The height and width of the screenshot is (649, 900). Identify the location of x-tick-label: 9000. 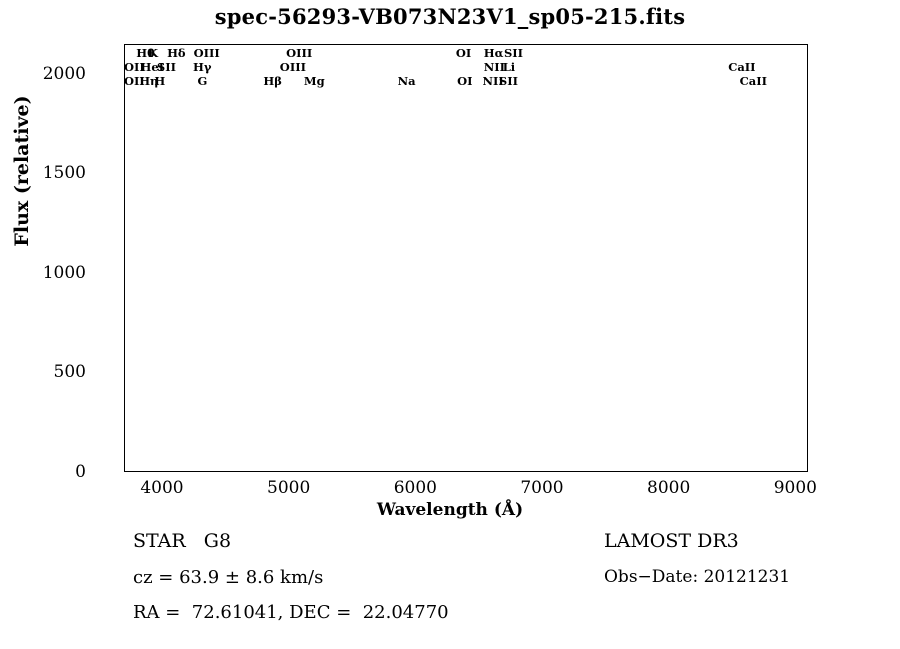
(795, 488).